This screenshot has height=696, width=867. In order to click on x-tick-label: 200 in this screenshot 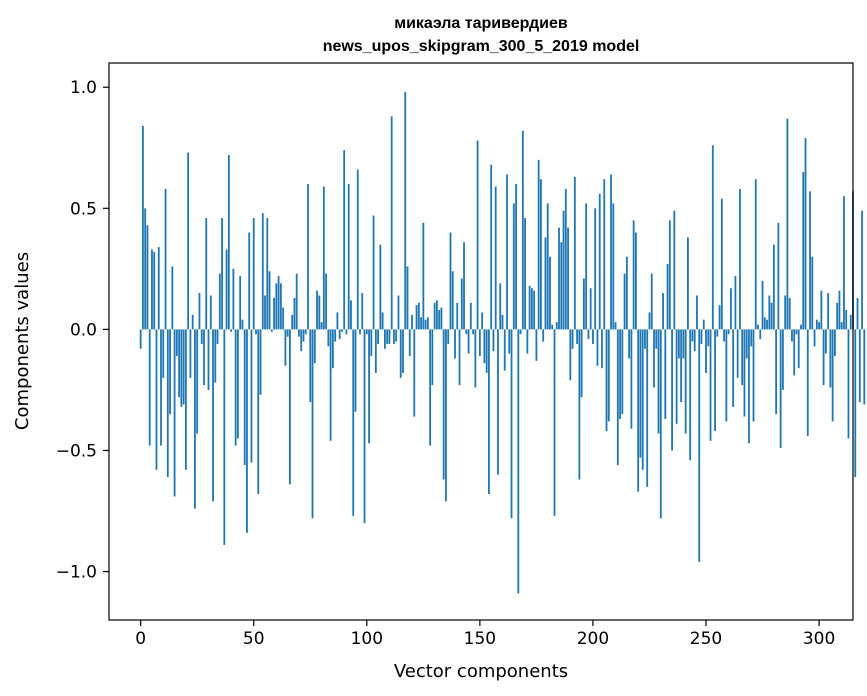, I will do `click(593, 639)`.